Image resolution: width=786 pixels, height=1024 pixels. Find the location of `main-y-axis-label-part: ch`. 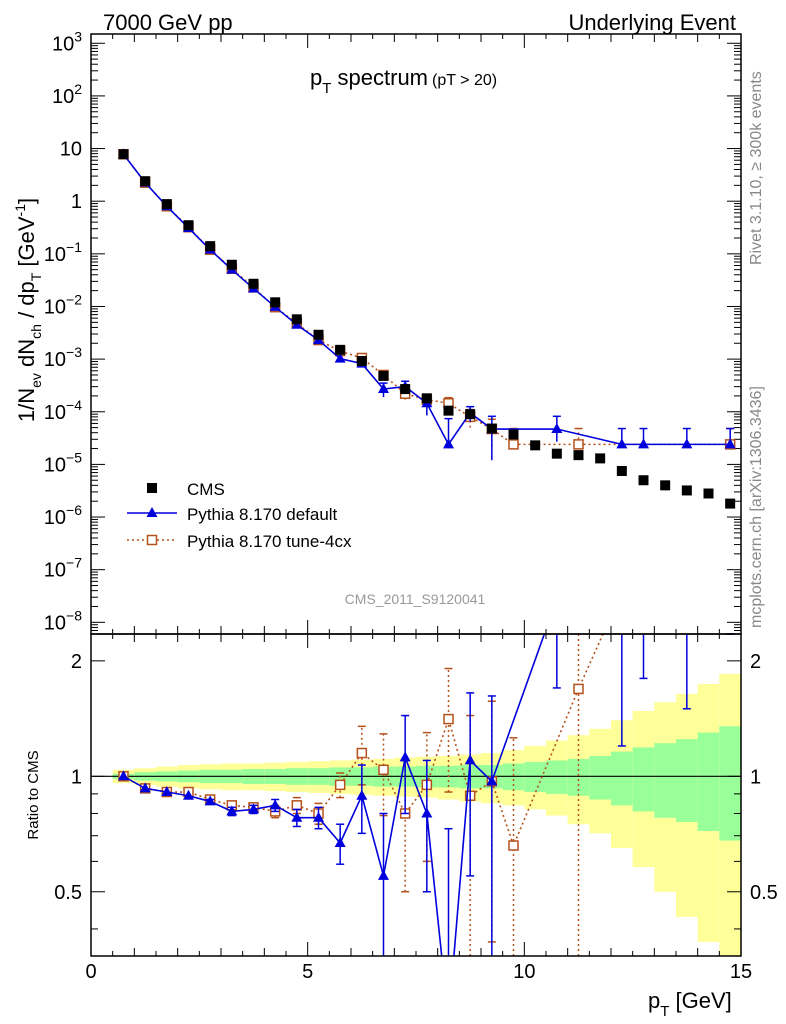

main-y-axis-label-part: ch is located at coordinates (36, 331).